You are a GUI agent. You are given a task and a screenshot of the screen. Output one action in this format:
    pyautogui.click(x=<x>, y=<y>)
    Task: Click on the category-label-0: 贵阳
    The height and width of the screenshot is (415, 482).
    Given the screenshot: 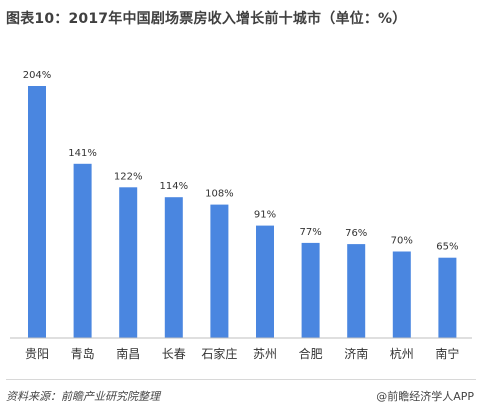 What is the action you would take?
    pyautogui.click(x=37, y=354)
    